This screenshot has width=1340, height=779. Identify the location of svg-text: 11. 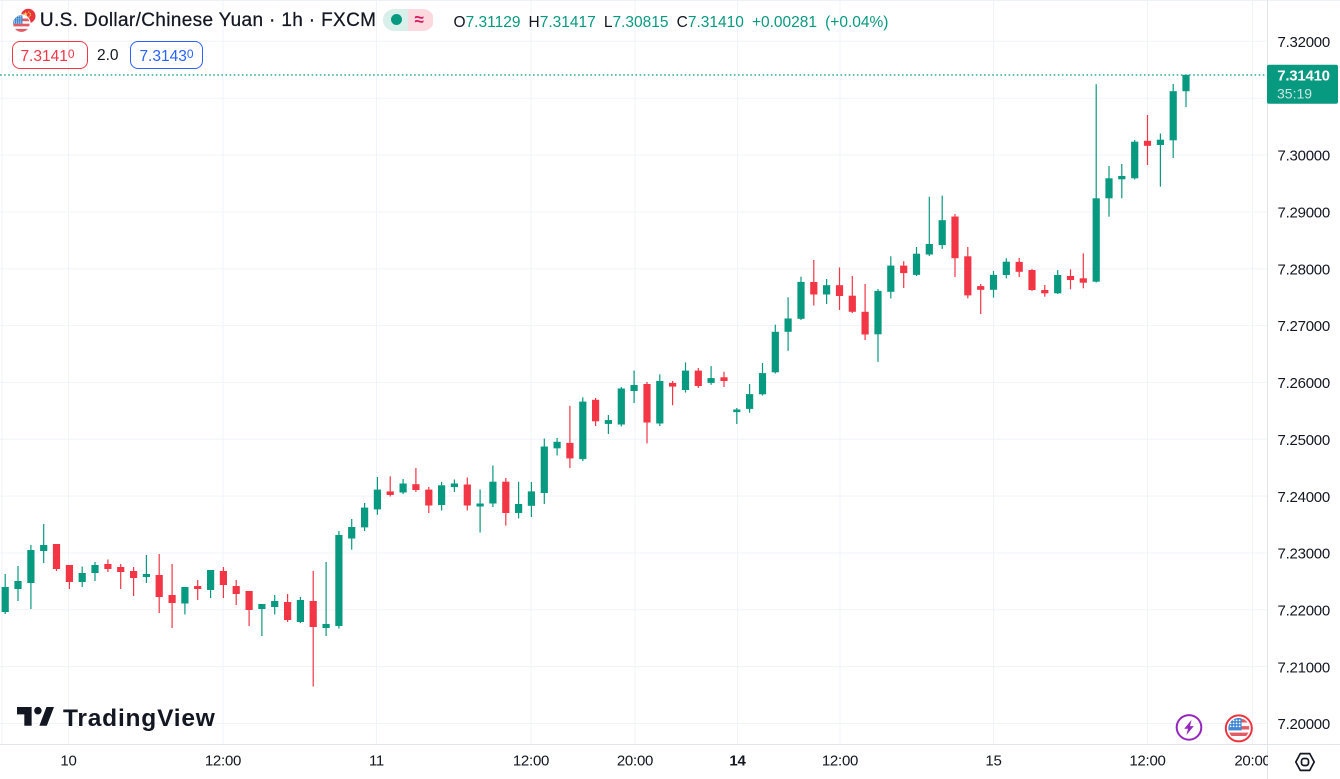
(376, 761).